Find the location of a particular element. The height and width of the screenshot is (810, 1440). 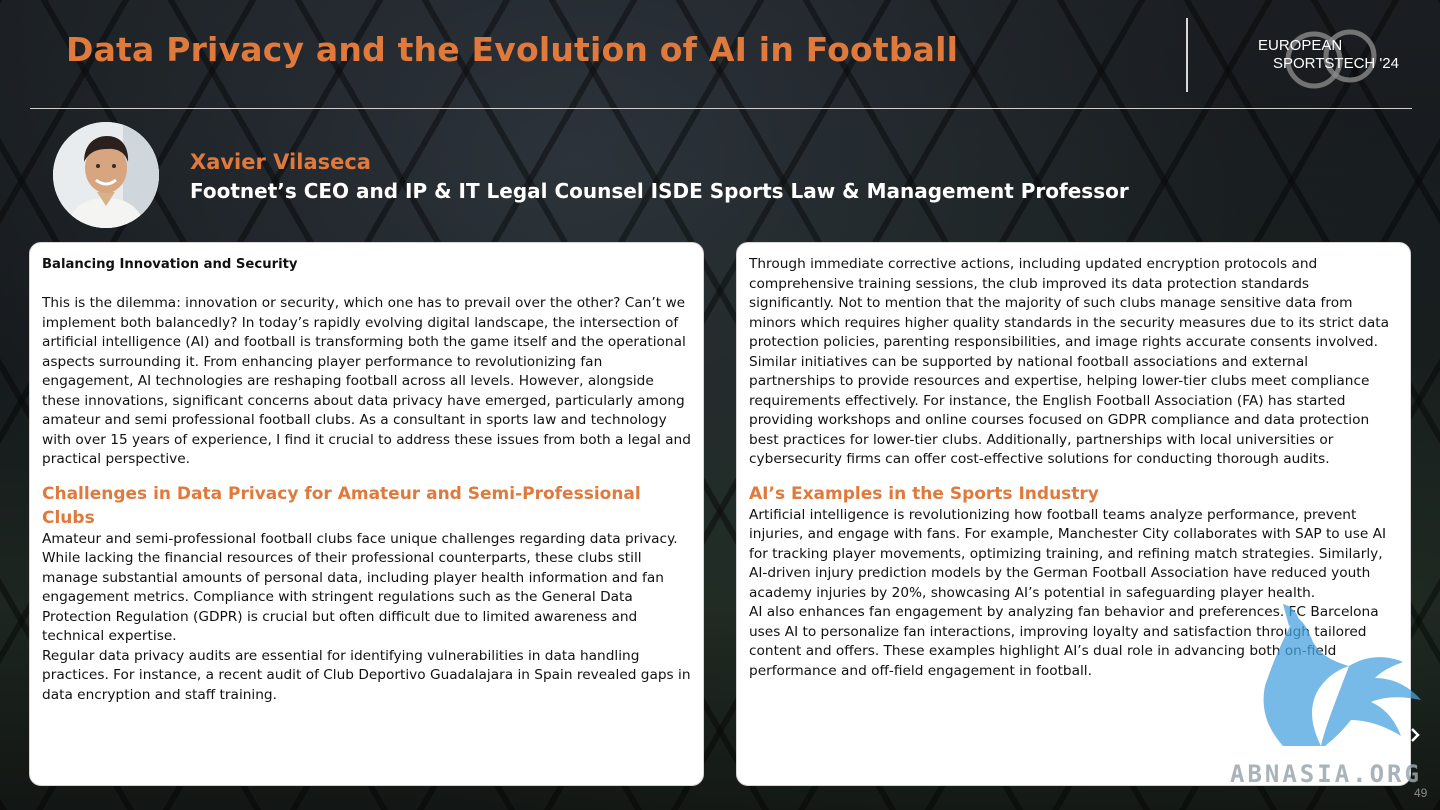

logo-text-line2: SPORTSTECH '24 is located at coordinates (1336, 63).